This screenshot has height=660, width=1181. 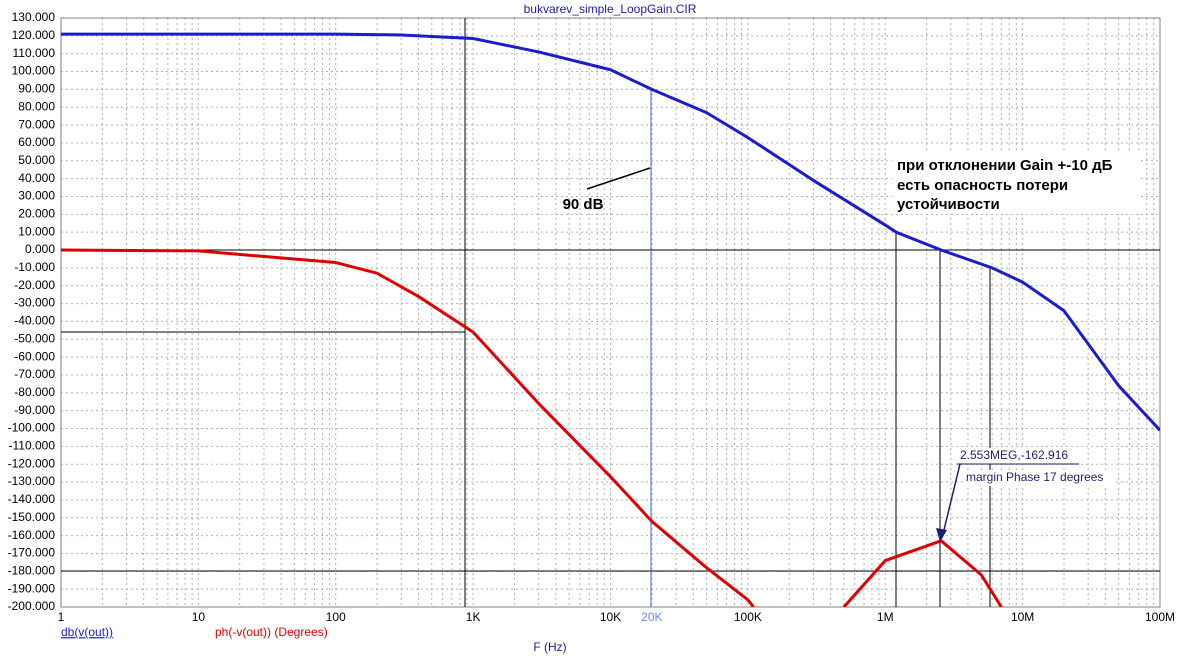 I want to click on y-tick-label: -190.000, so click(x=32, y=588).